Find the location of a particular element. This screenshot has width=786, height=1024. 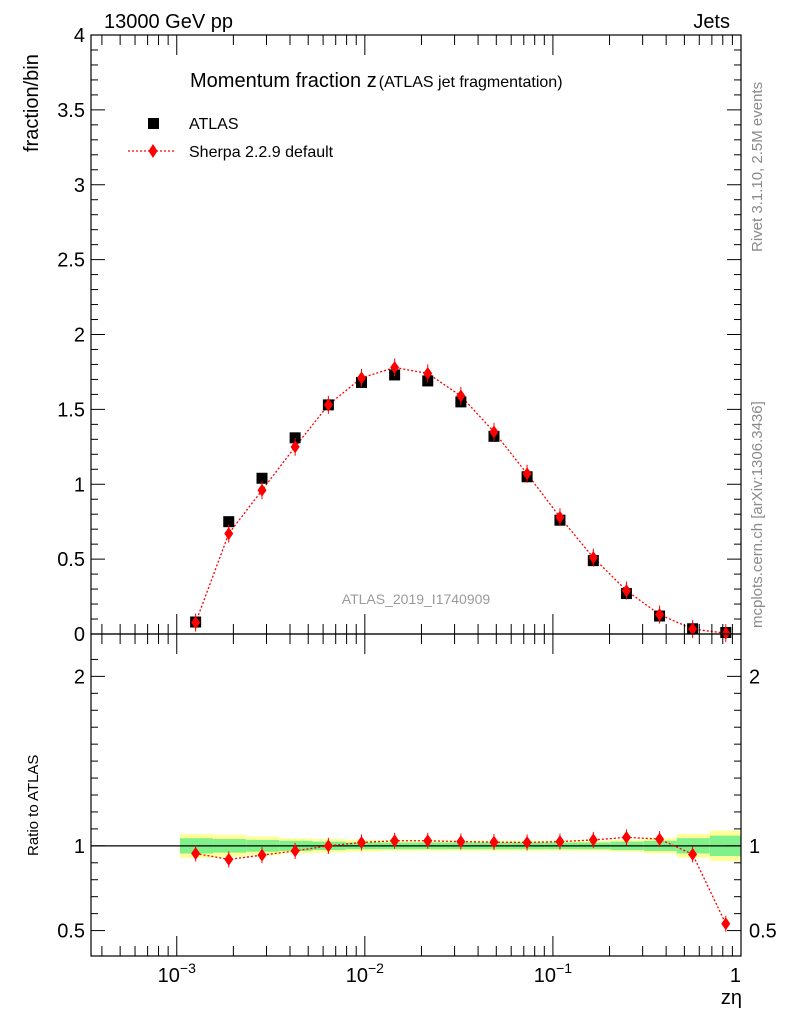

xtick-label: 10⁻² is located at coordinates (365, 973).